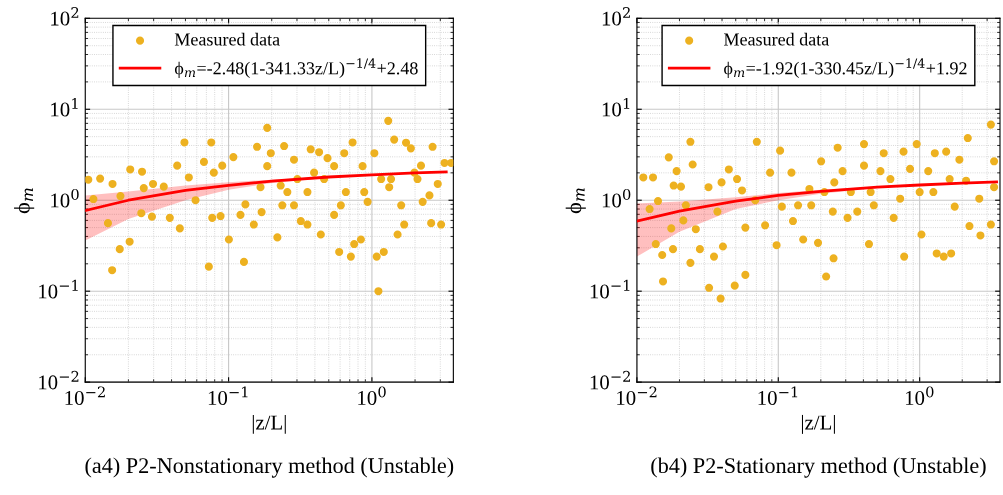  What do you see at coordinates (845, 68) in the screenshot?
I see `legend-label: ϕ$_{m}$=-1.92(1-330.45z/L)$^{−1/4}$+1.92` at bounding box center [845, 68].